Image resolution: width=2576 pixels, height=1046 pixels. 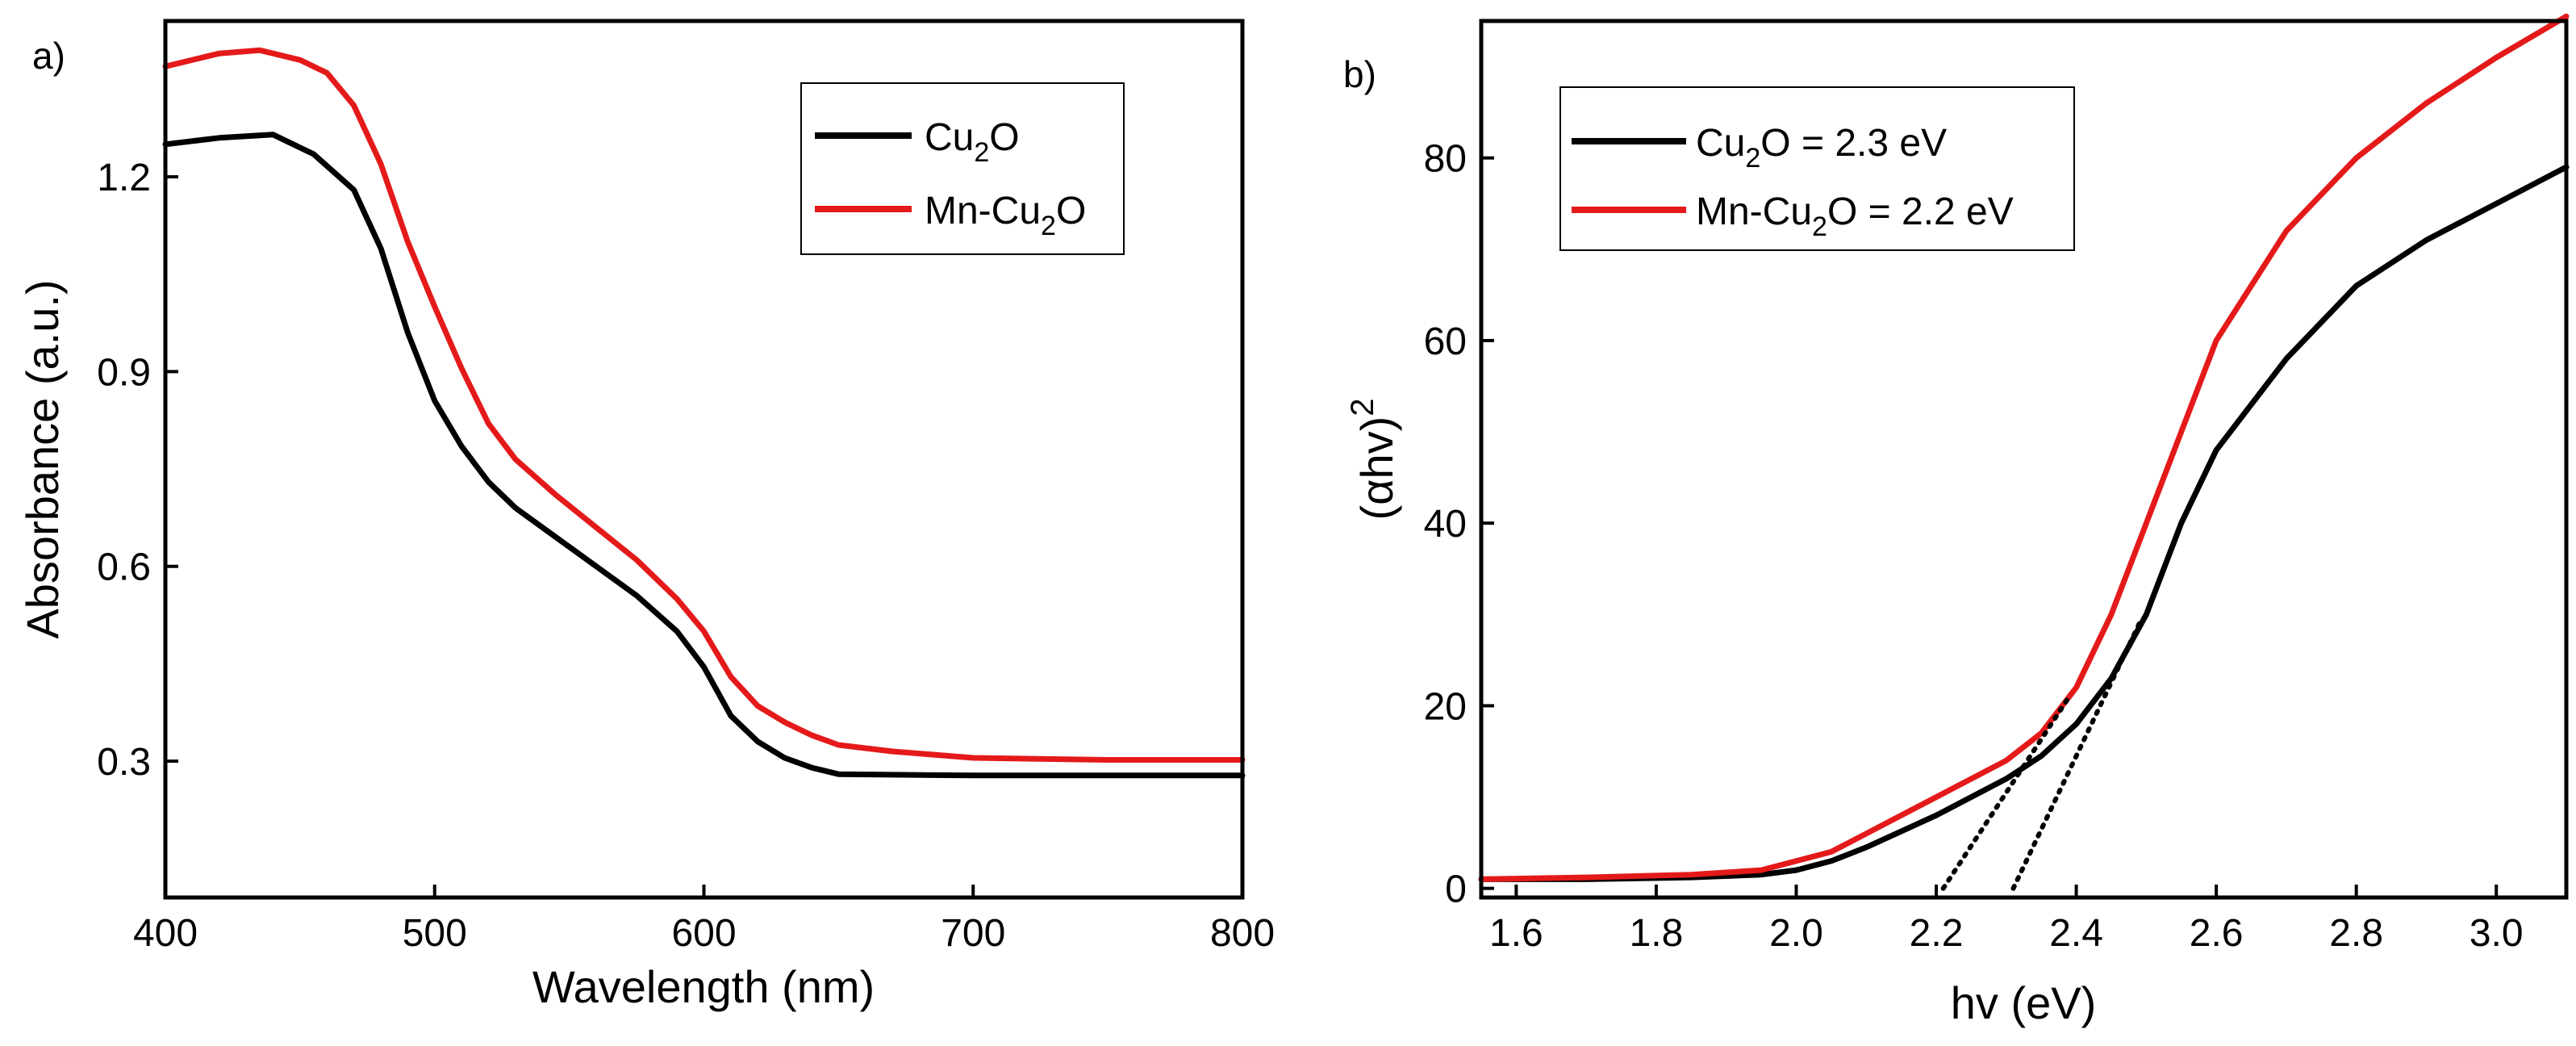 What do you see at coordinates (1445, 706) in the screenshot?
I see `panel-b-y-tick-label: 20` at bounding box center [1445, 706].